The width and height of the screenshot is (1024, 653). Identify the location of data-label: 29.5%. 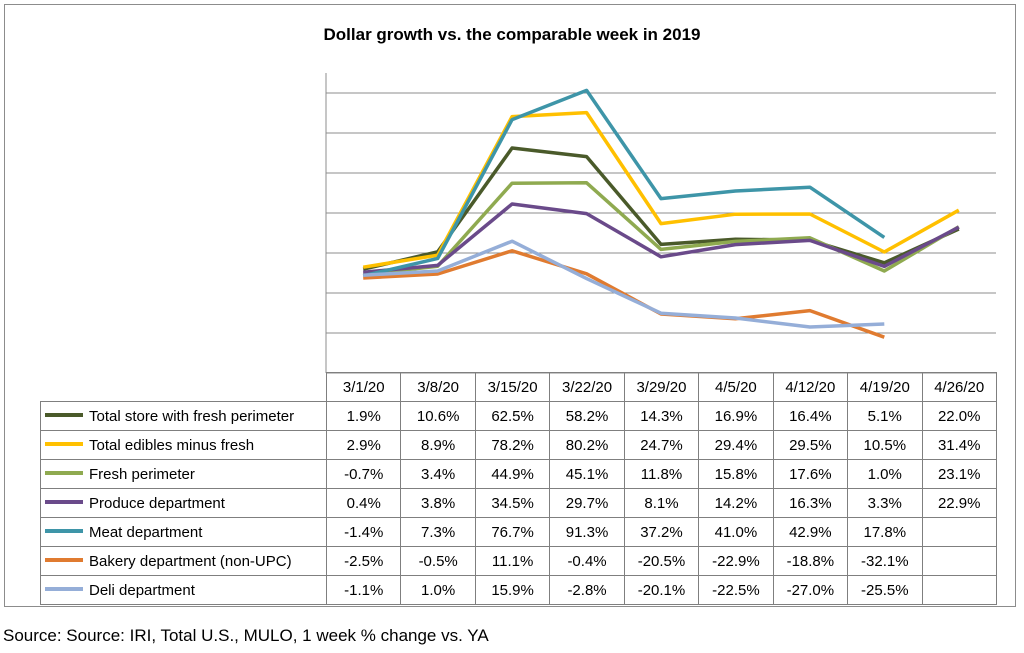
(810, 445).